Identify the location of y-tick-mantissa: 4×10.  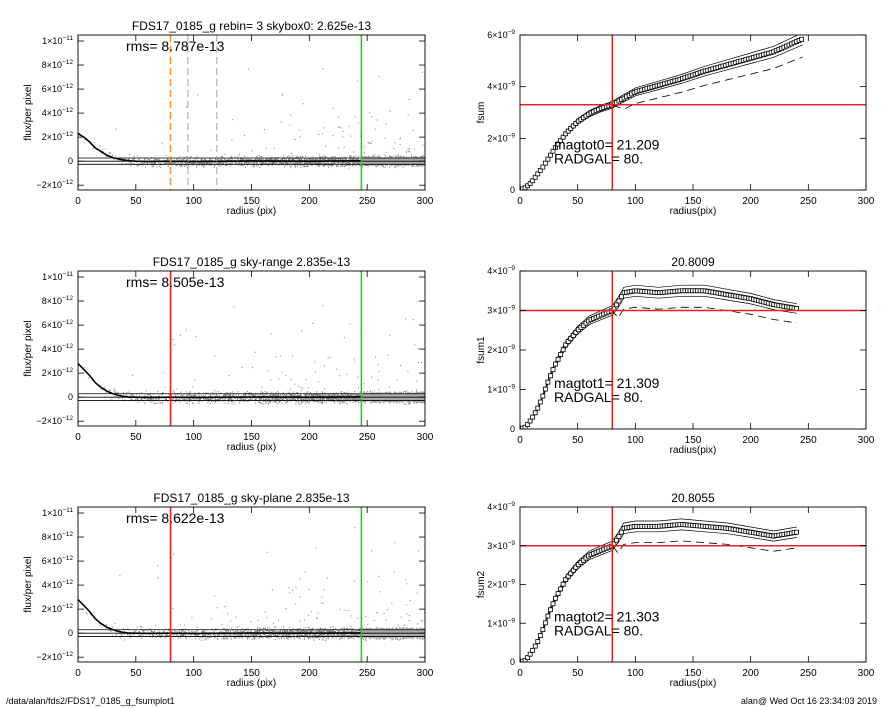
(52, 113).